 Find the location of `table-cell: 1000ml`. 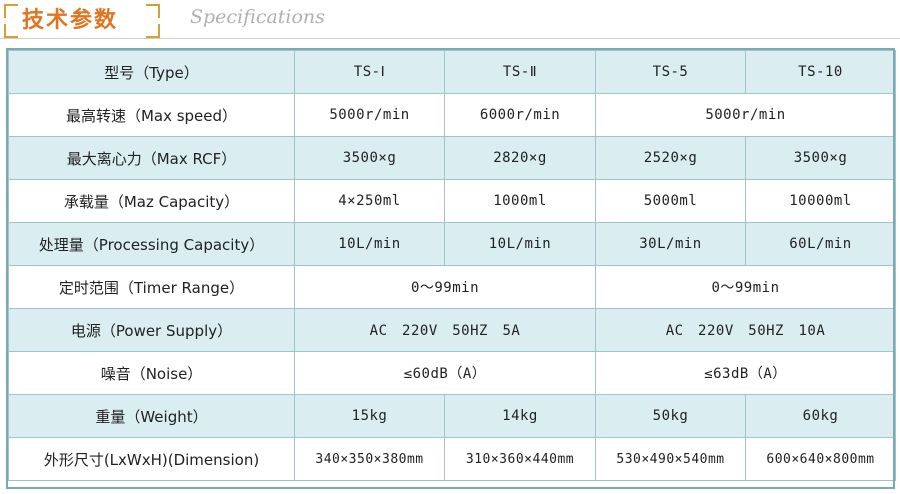

table-cell: 1000ml is located at coordinates (520, 201).